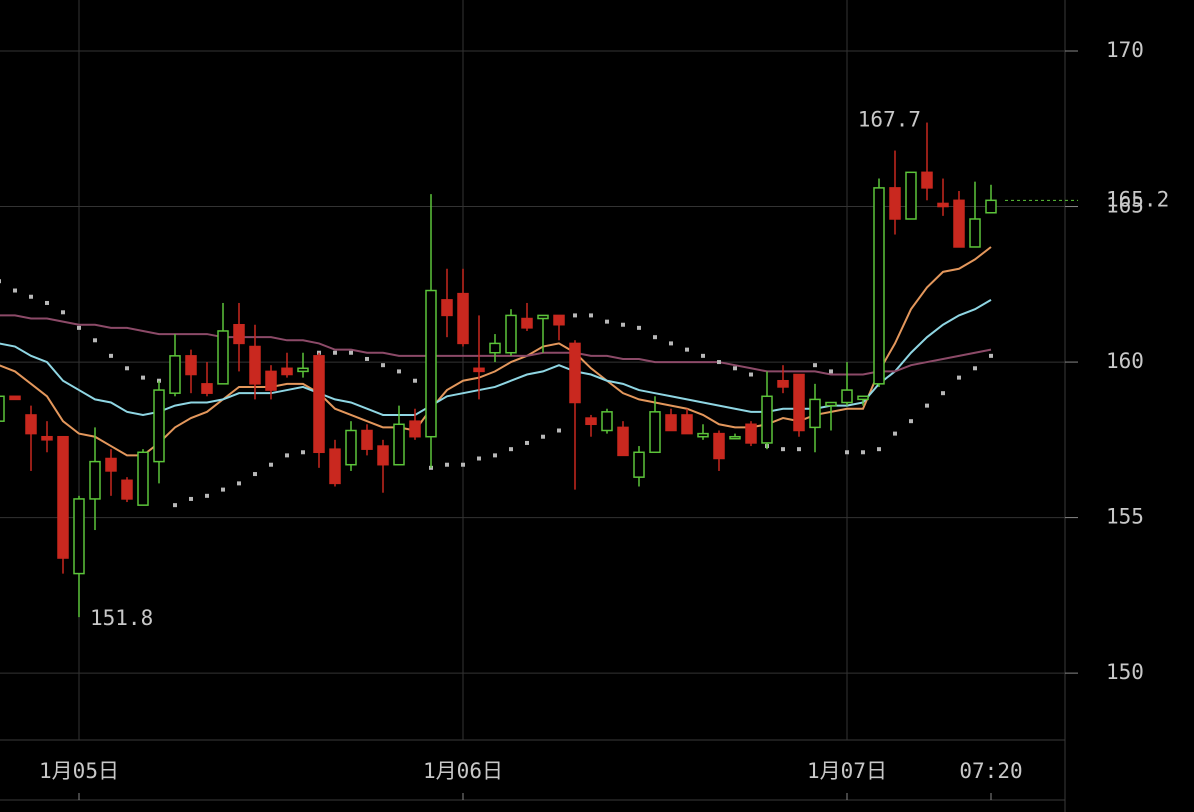  What do you see at coordinates (79, 771) in the screenshot?
I see `x-tick-label: 1月05日` at bounding box center [79, 771].